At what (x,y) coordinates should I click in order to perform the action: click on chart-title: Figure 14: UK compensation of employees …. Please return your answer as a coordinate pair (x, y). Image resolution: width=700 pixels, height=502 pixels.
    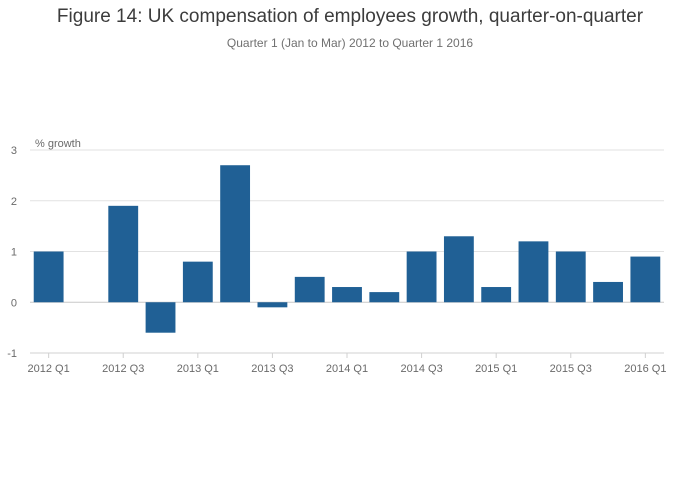
    Looking at the image, I should click on (350, 16).